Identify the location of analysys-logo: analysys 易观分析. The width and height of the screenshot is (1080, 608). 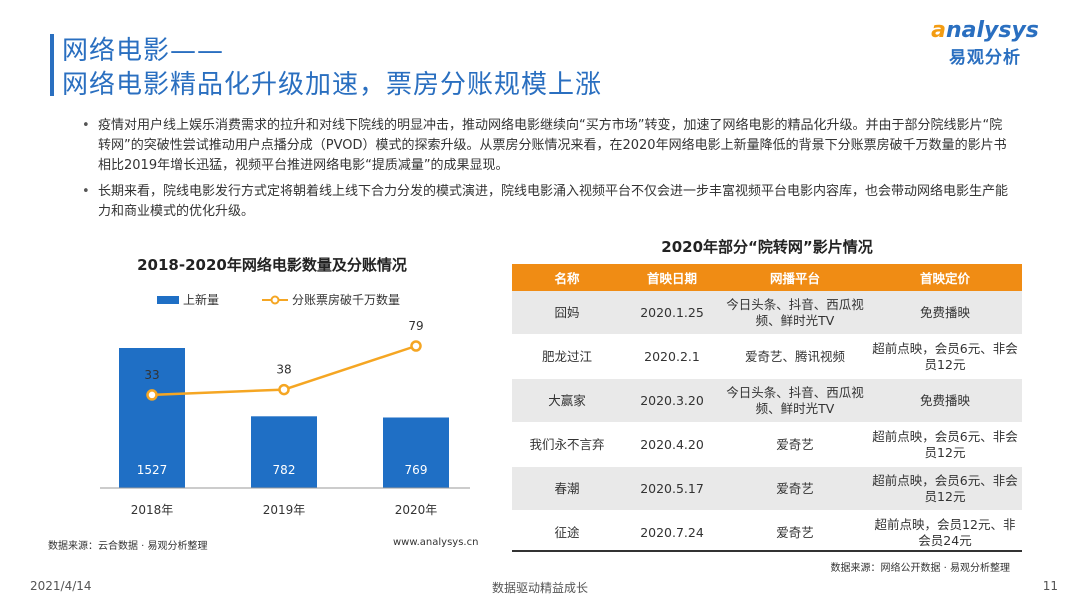
(985, 43).